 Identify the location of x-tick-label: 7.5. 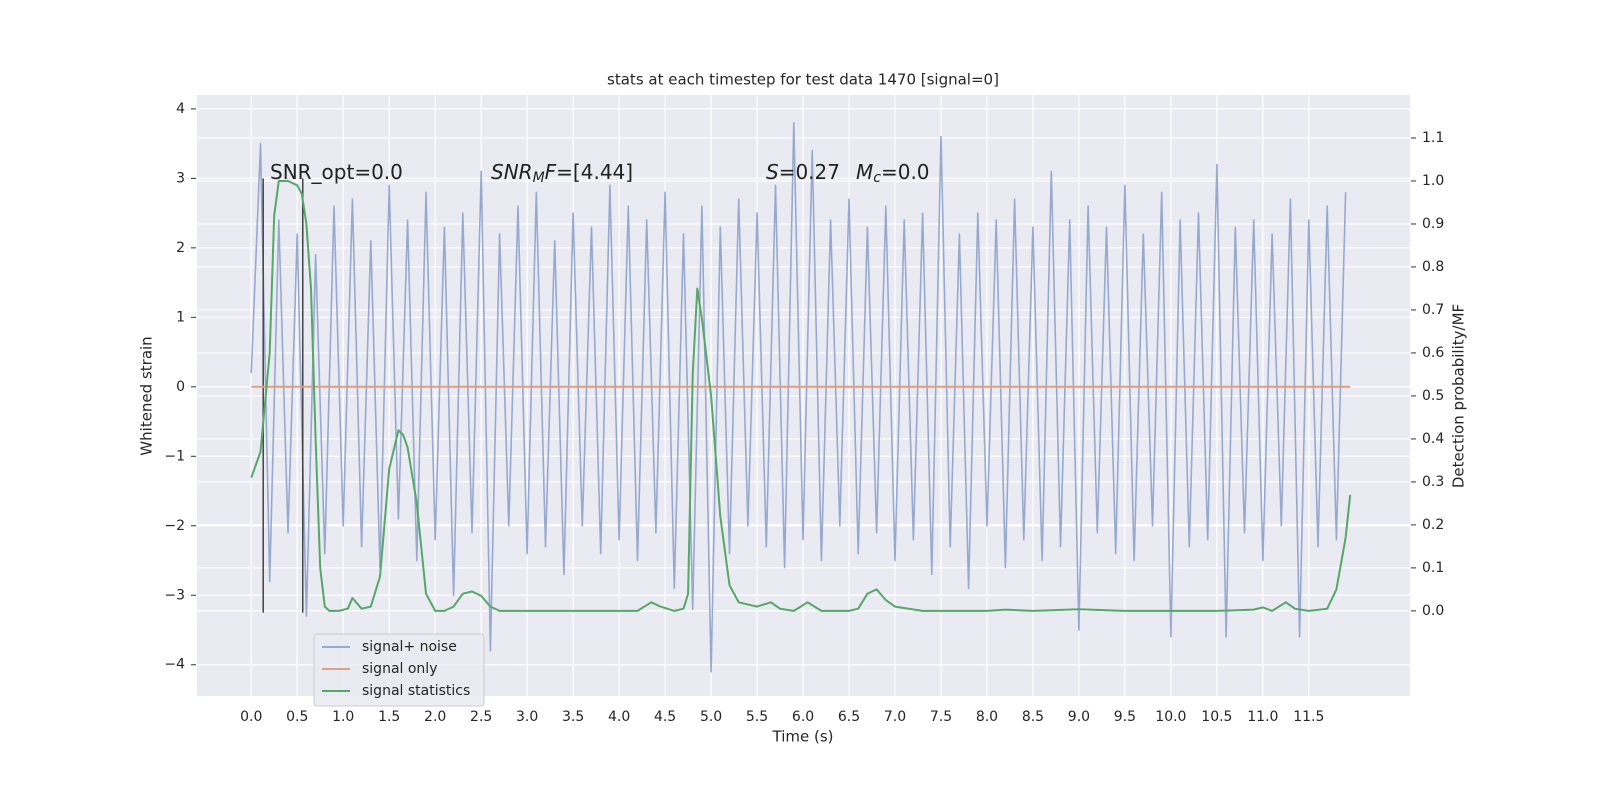
(941, 717).